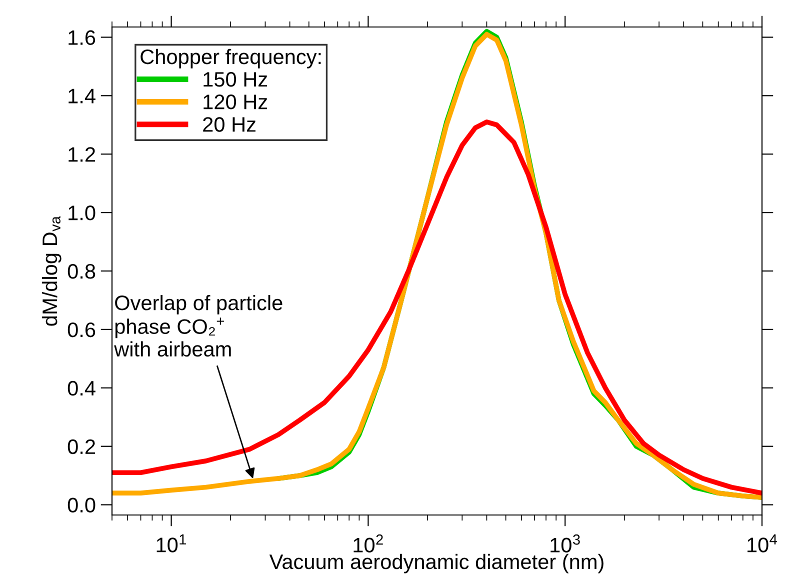  What do you see at coordinates (82, 505) in the screenshot?
I see `y-tick-label: 0.0` at bounding box center [82, 505].